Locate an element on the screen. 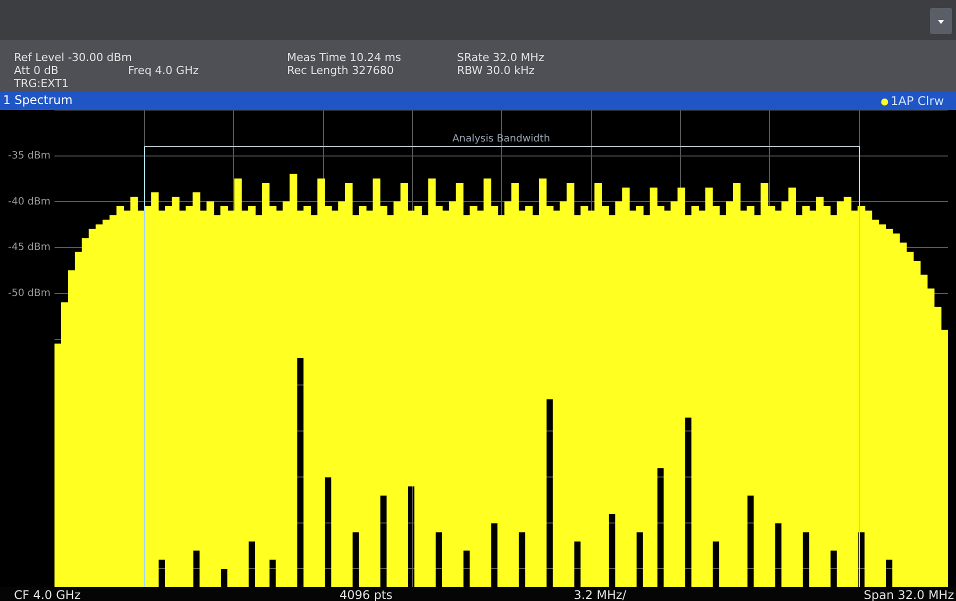 This screenshot has height=601, width=956. text: Att 0 dB is located at coordinates (36, 70).